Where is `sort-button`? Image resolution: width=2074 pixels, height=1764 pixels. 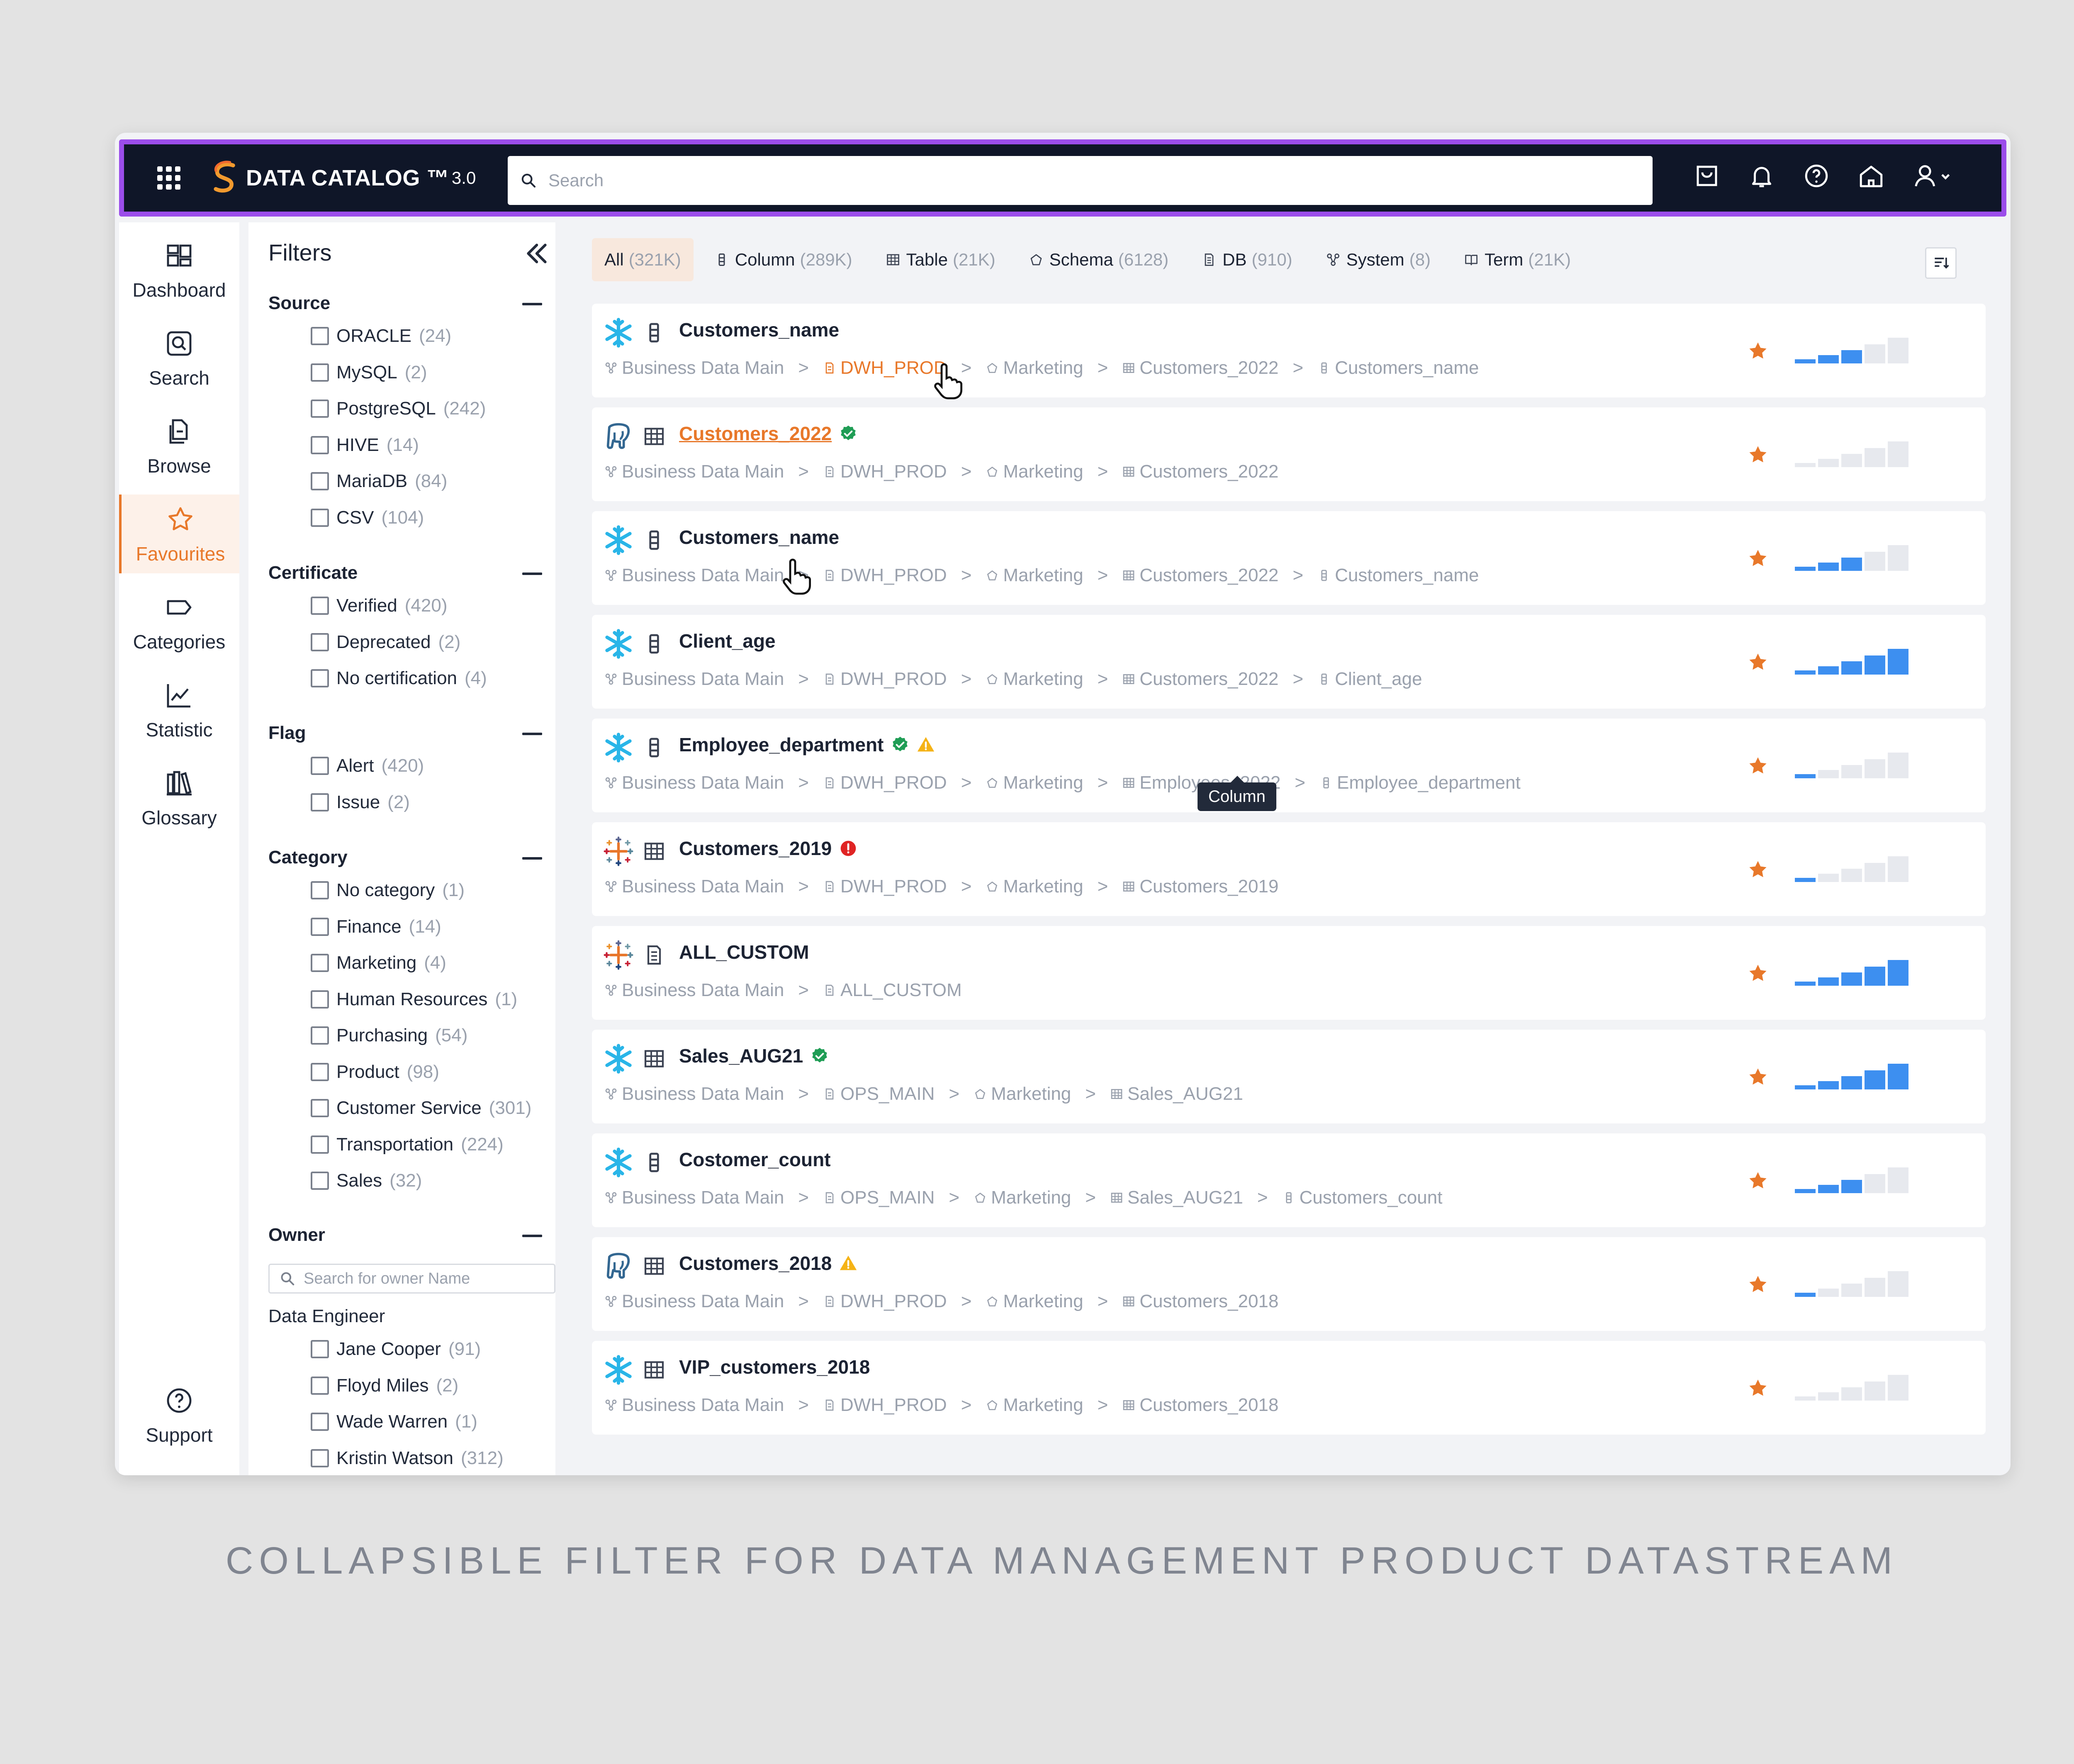
sort-button is located at coordinates (1941, 263).